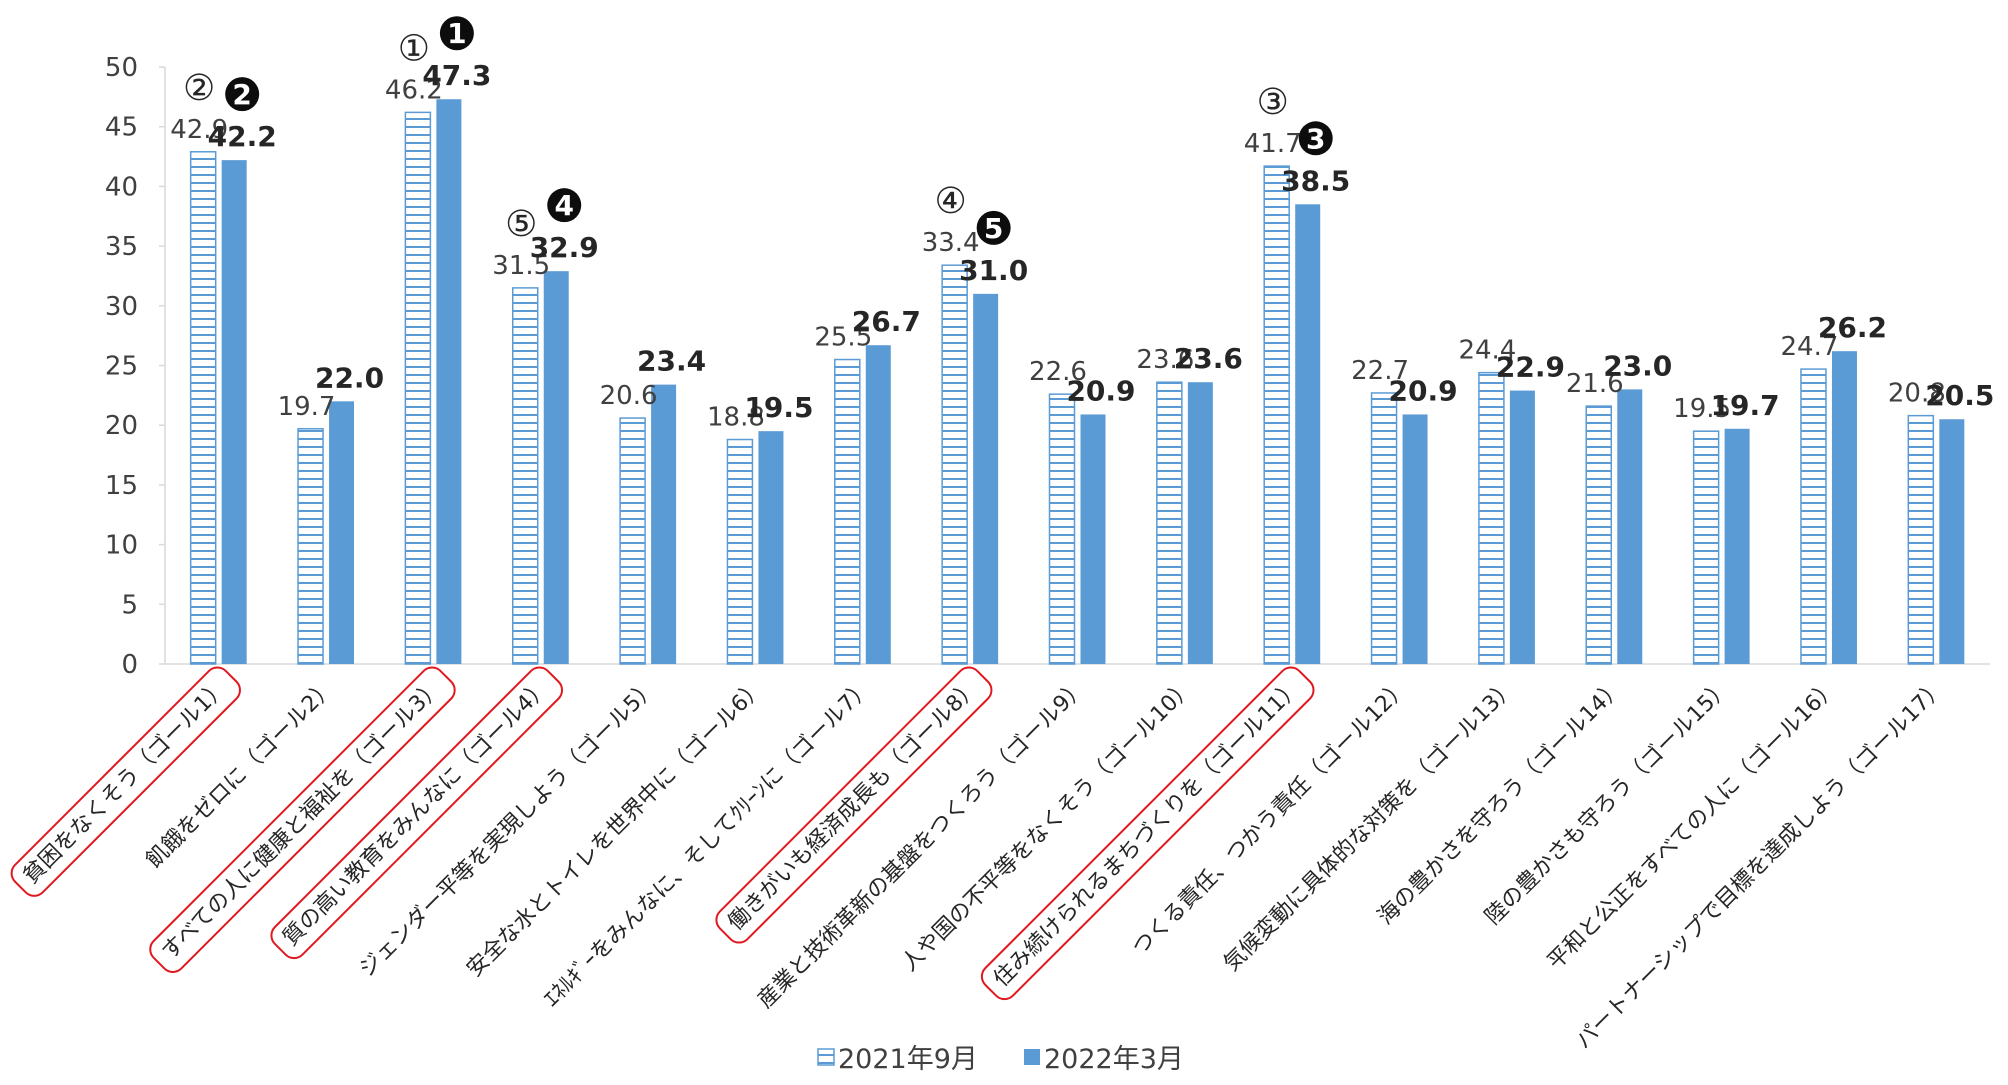 The height and width of the screenshot is (1085, 2008). I want to click on data-label-2022: 32.9, so click(564, 247).